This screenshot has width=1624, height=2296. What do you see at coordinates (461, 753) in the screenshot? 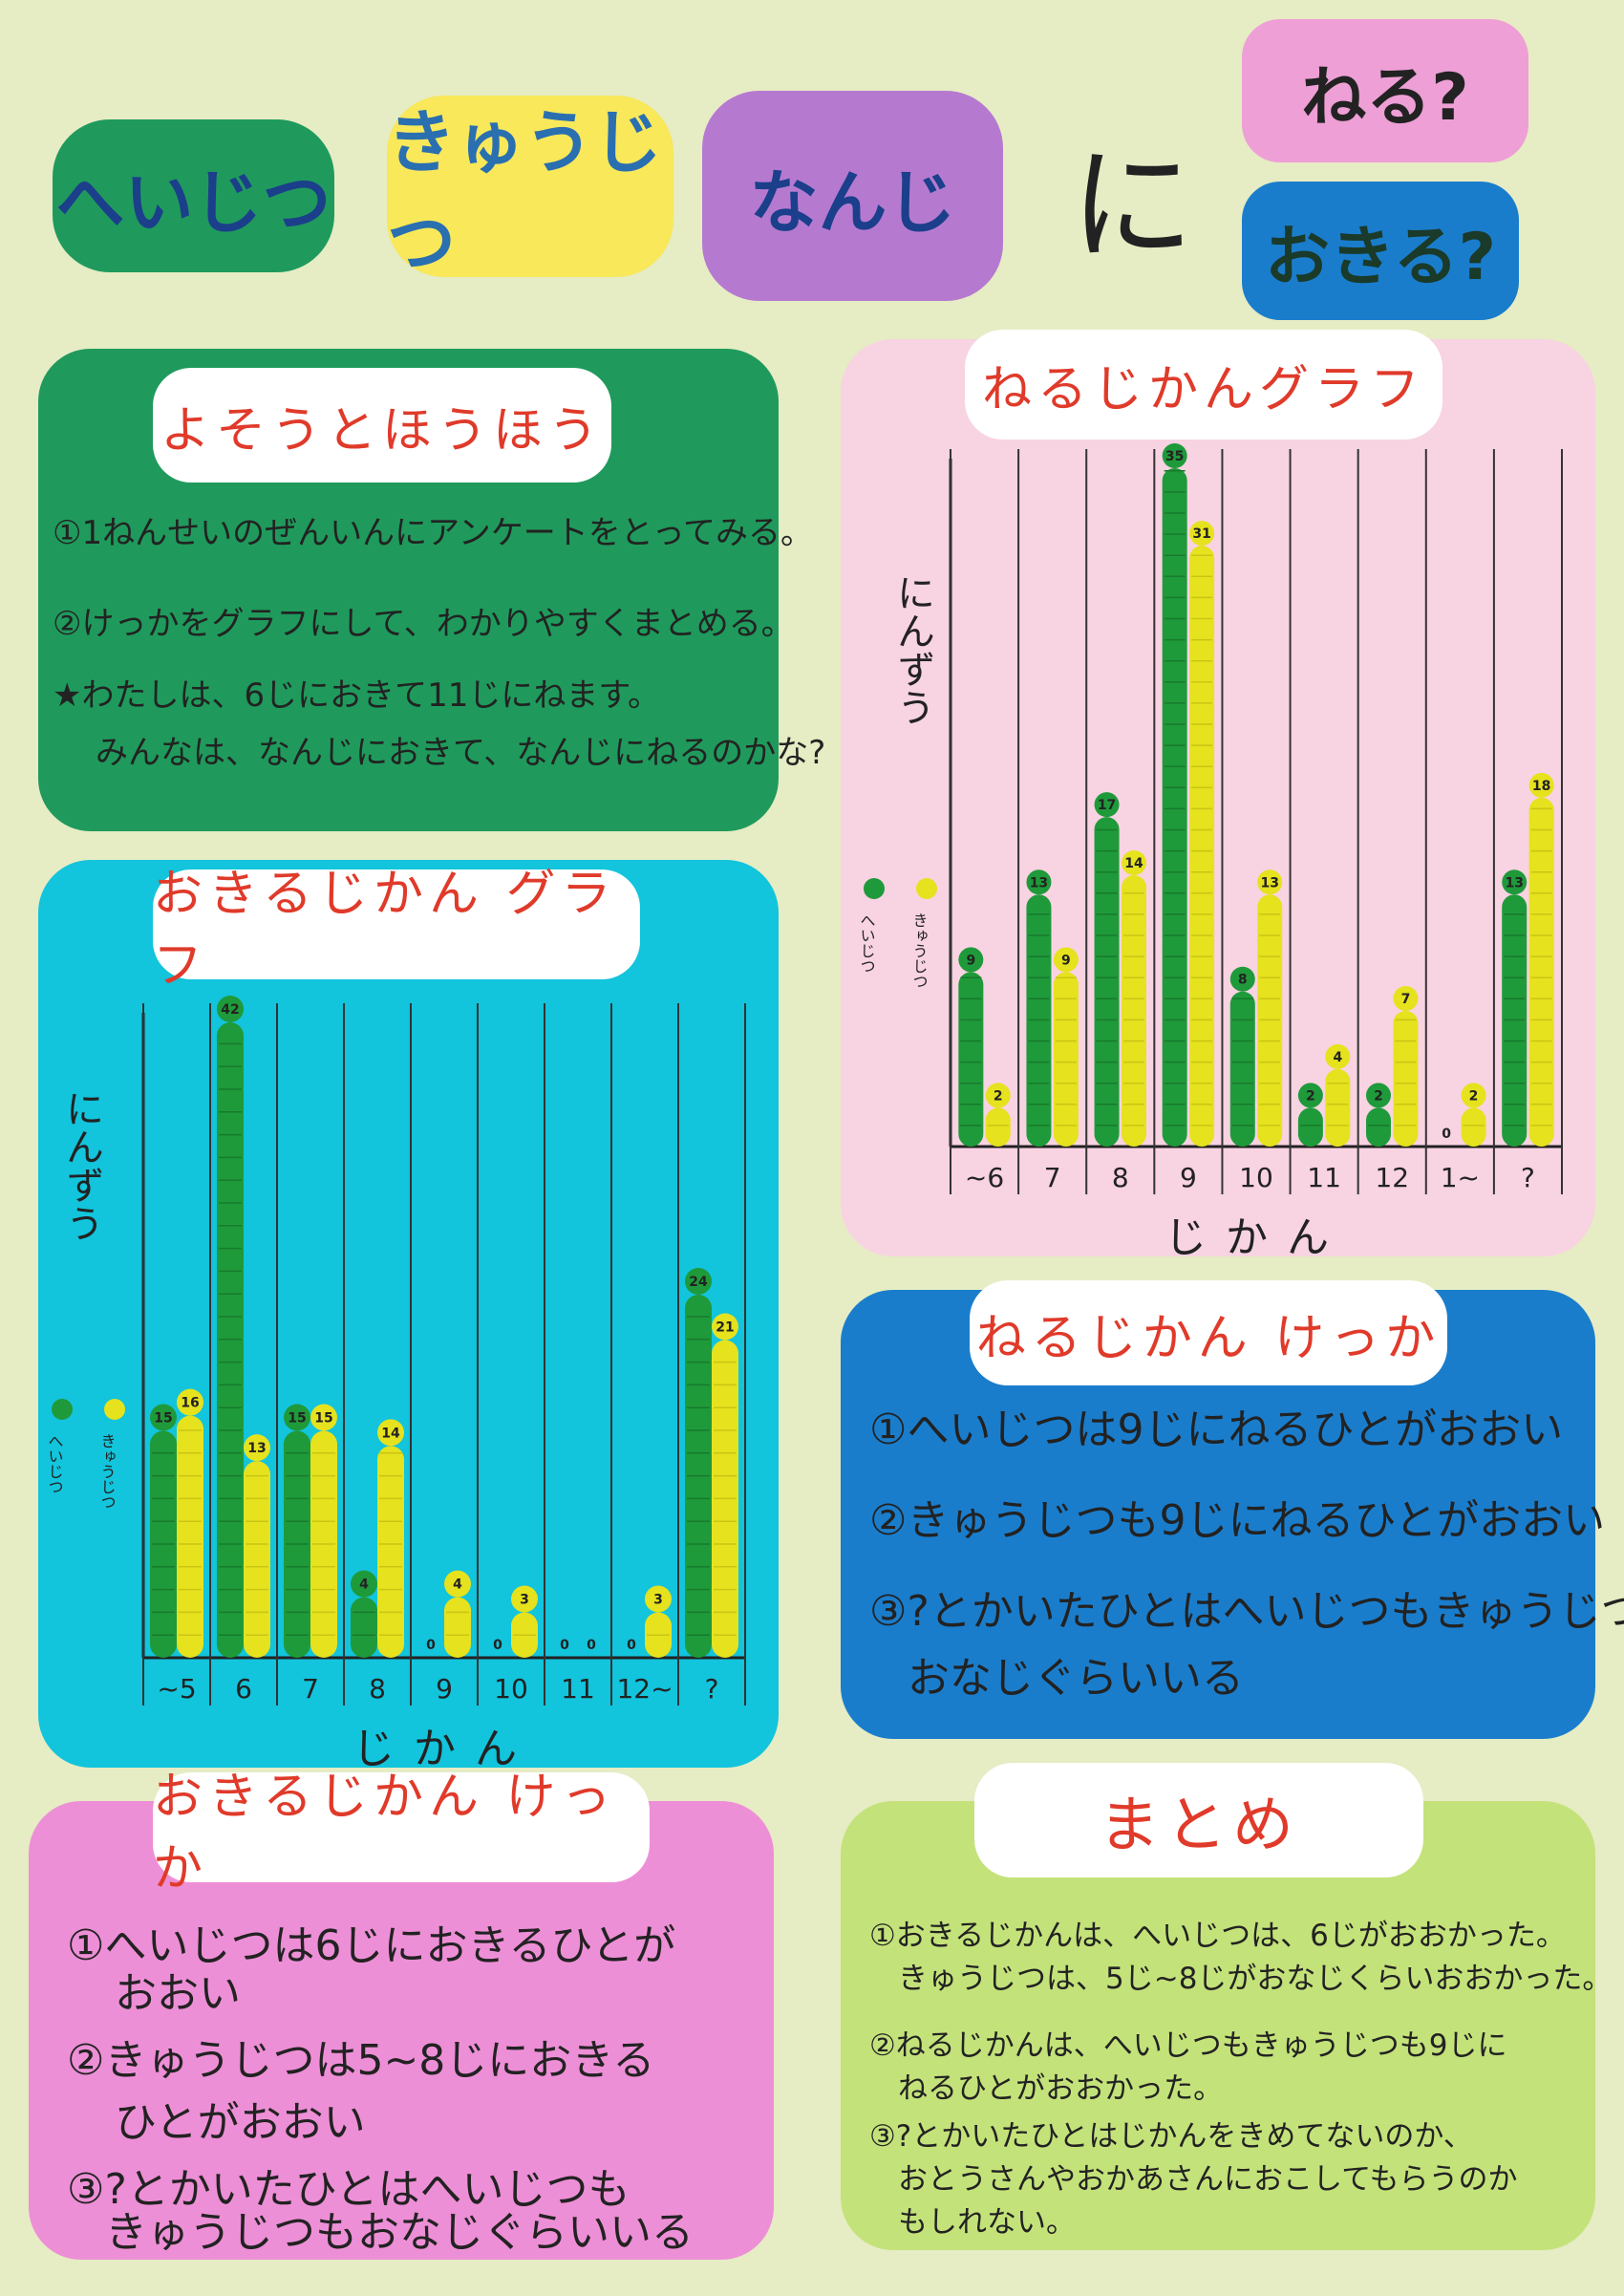
I see `yosou-line-4: みんなは、なんじにおきて、なんじにねるのかな?` at bounding box center [461, 753].